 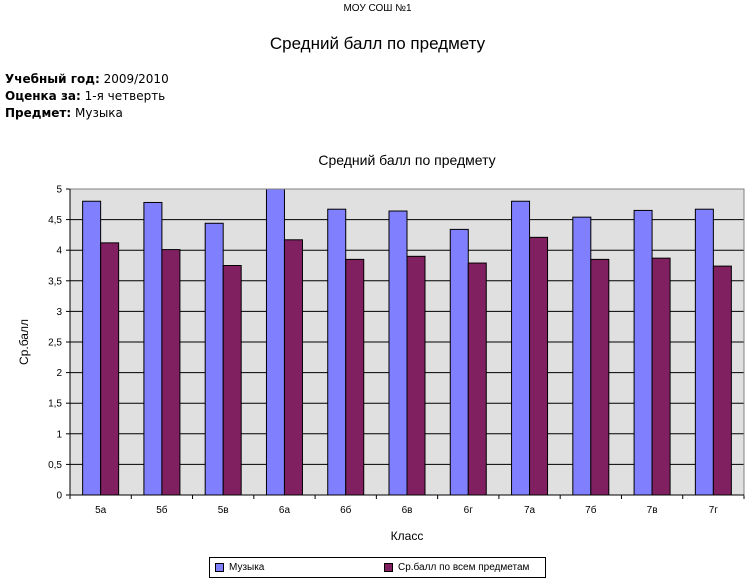 What do you see at coordinates (59, 190) in the screenshot?
I see `y-tick-label: 5` at bounding box center [59, 190].